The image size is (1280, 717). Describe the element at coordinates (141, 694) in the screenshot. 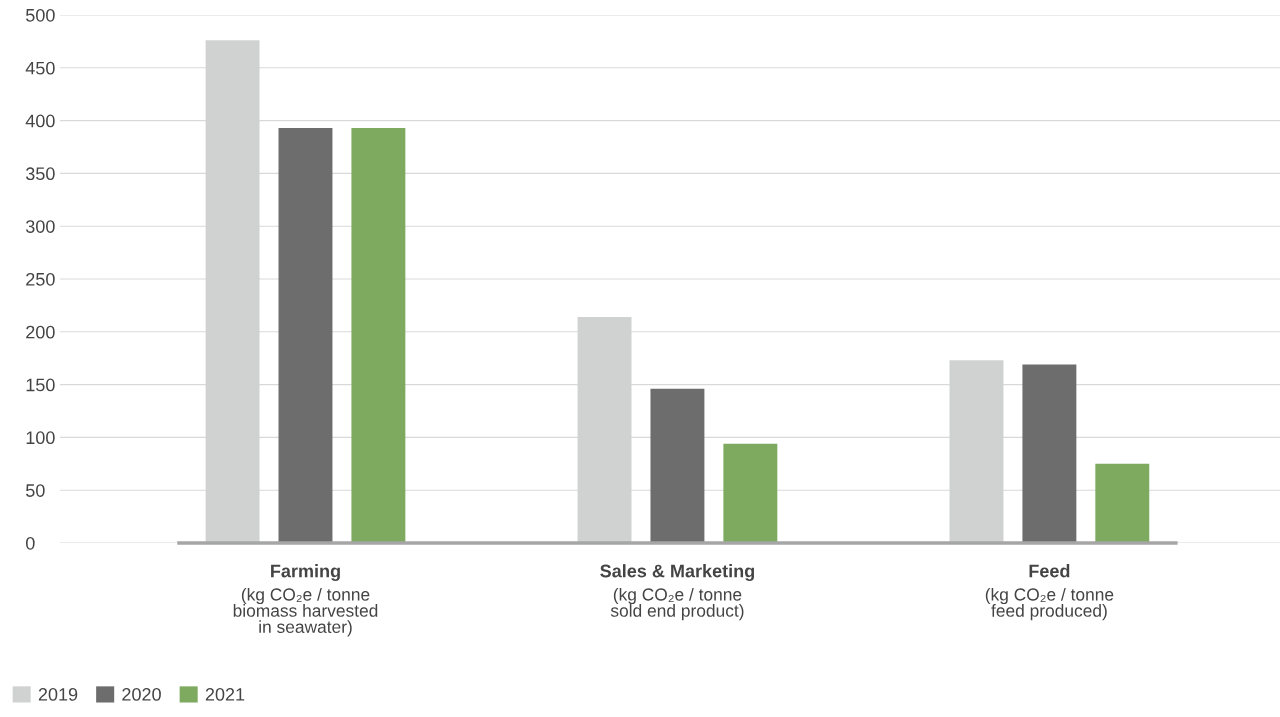

I see `legend-label: 2020` at that location.